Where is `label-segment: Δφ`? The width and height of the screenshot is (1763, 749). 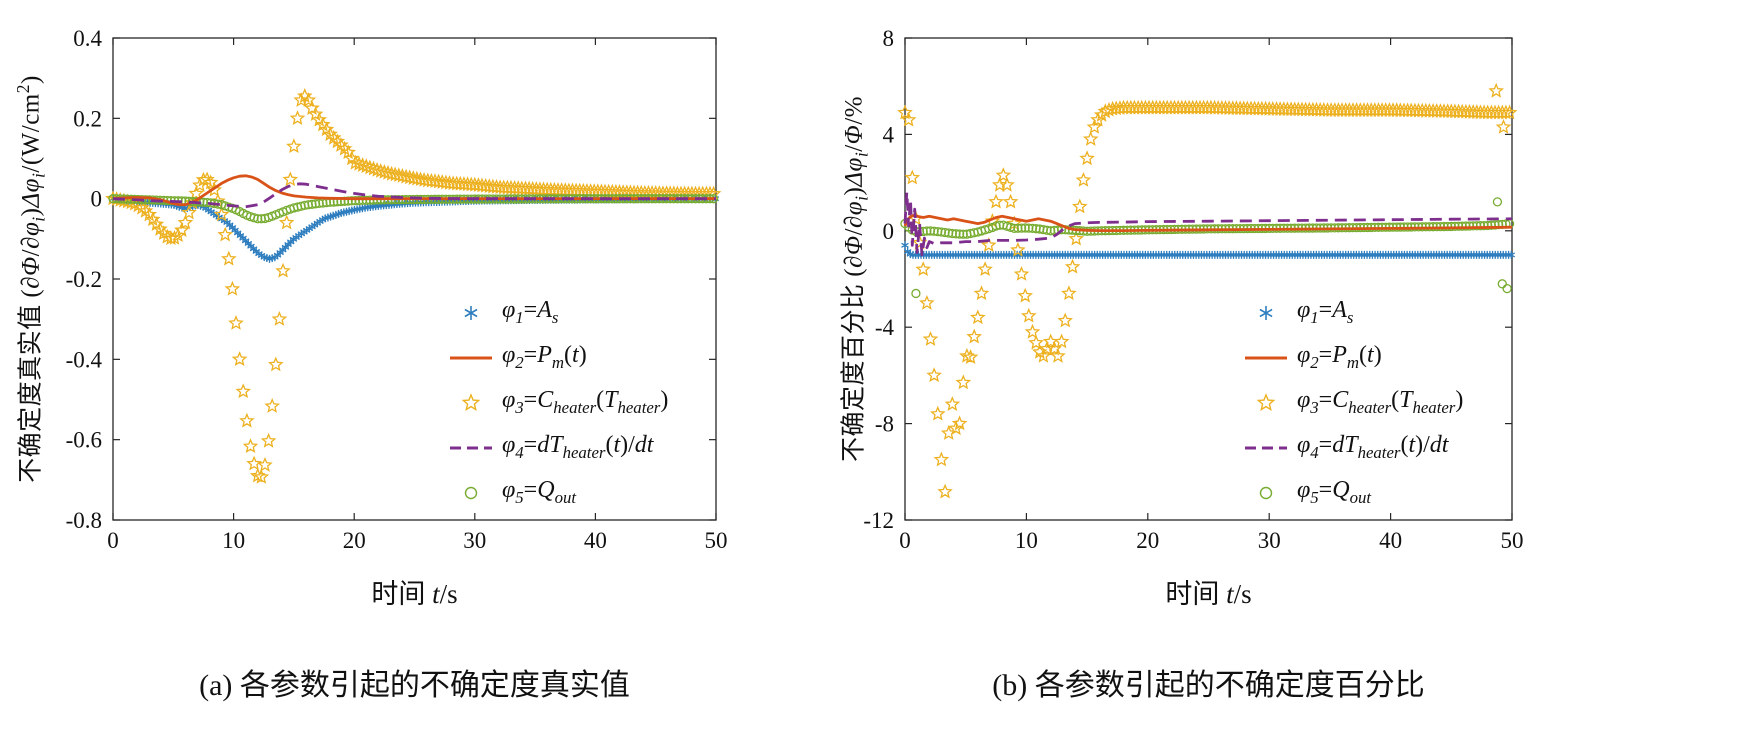
label-segment: Δφ is located at coordinates (854, 172).